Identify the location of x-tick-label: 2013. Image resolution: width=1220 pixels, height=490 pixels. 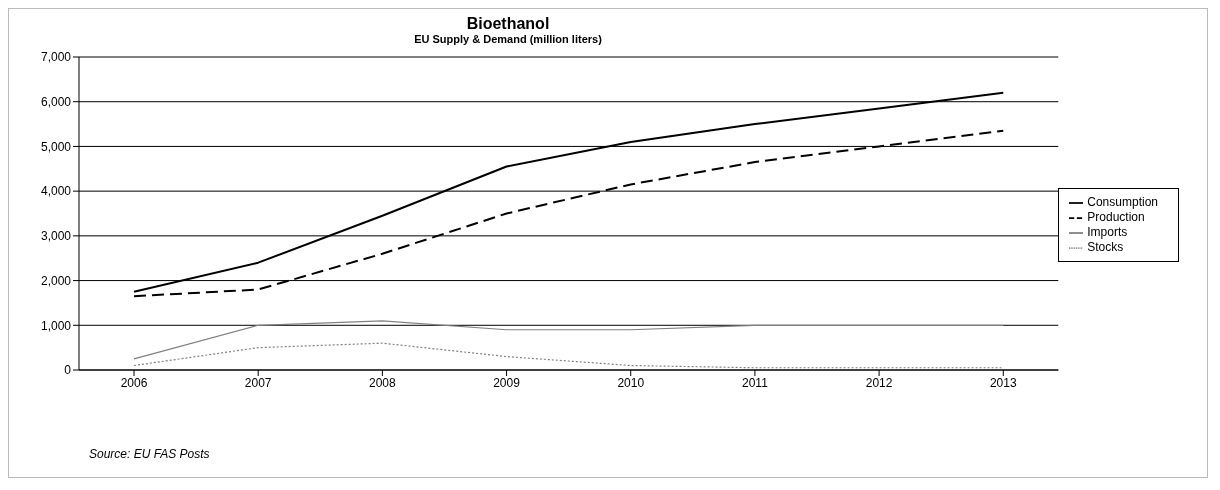
(1003, 382).